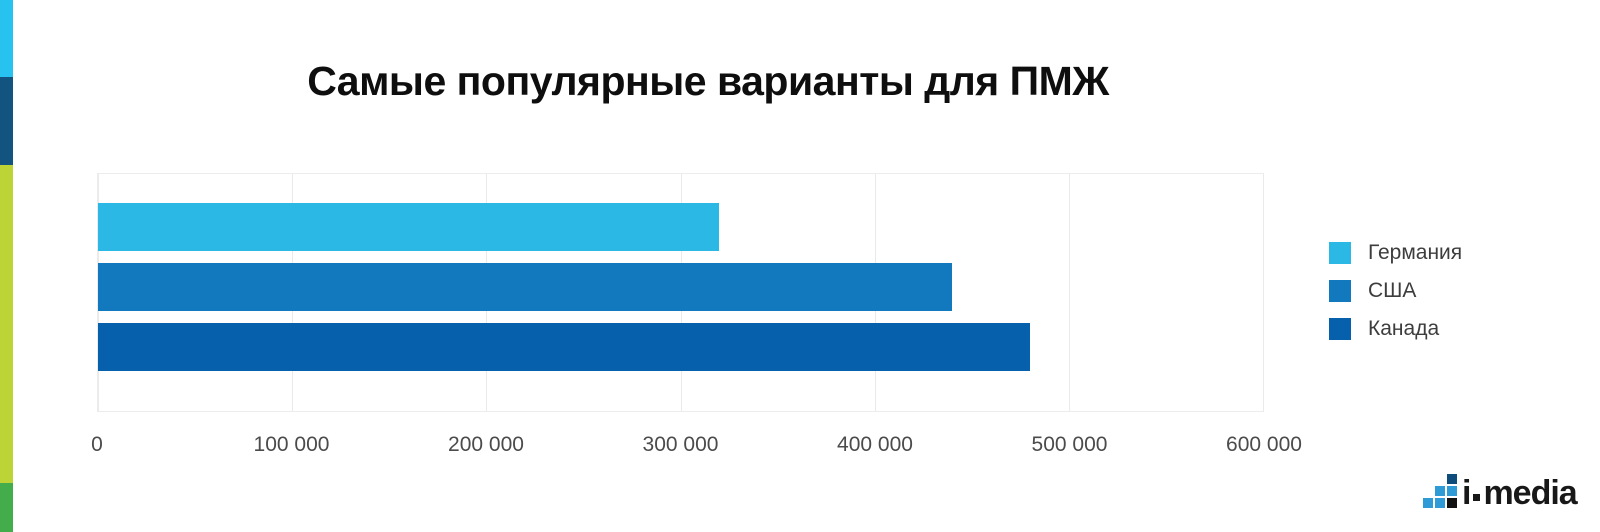 The height and width of the screenshot is (532, 1600). I want to click on x-tick-label: 0, so click(97, 444).